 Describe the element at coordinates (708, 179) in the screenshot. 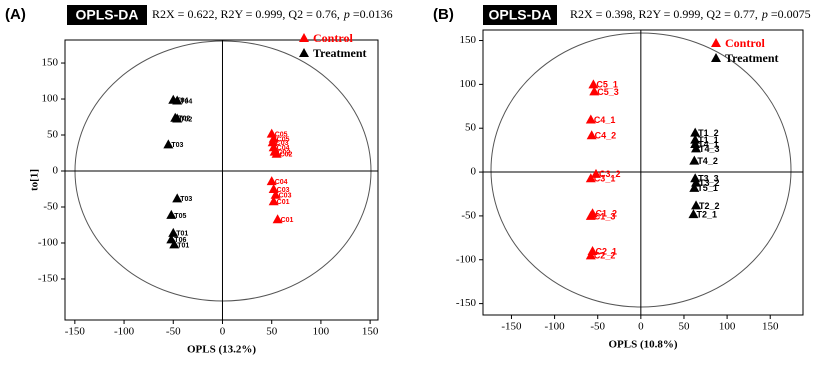

I see `point-label: T3_3` at that location.